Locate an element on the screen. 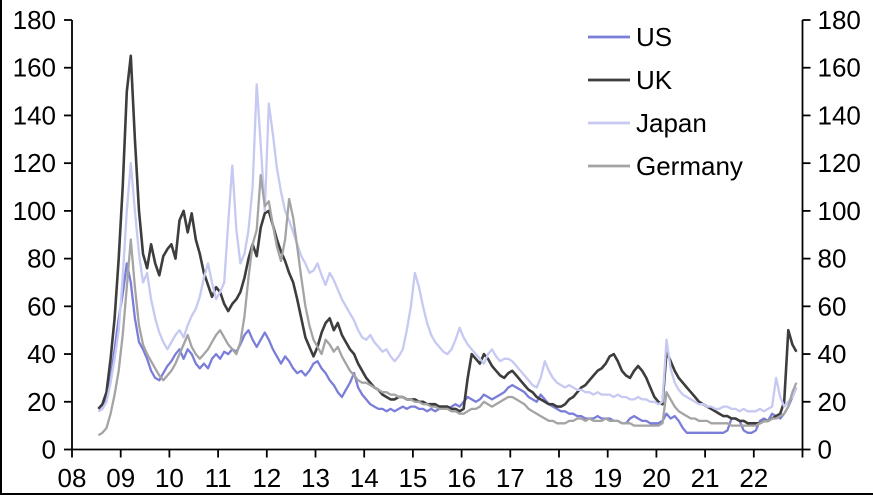  y-axis-label-right: 100 is located at coordinates (839, 211).